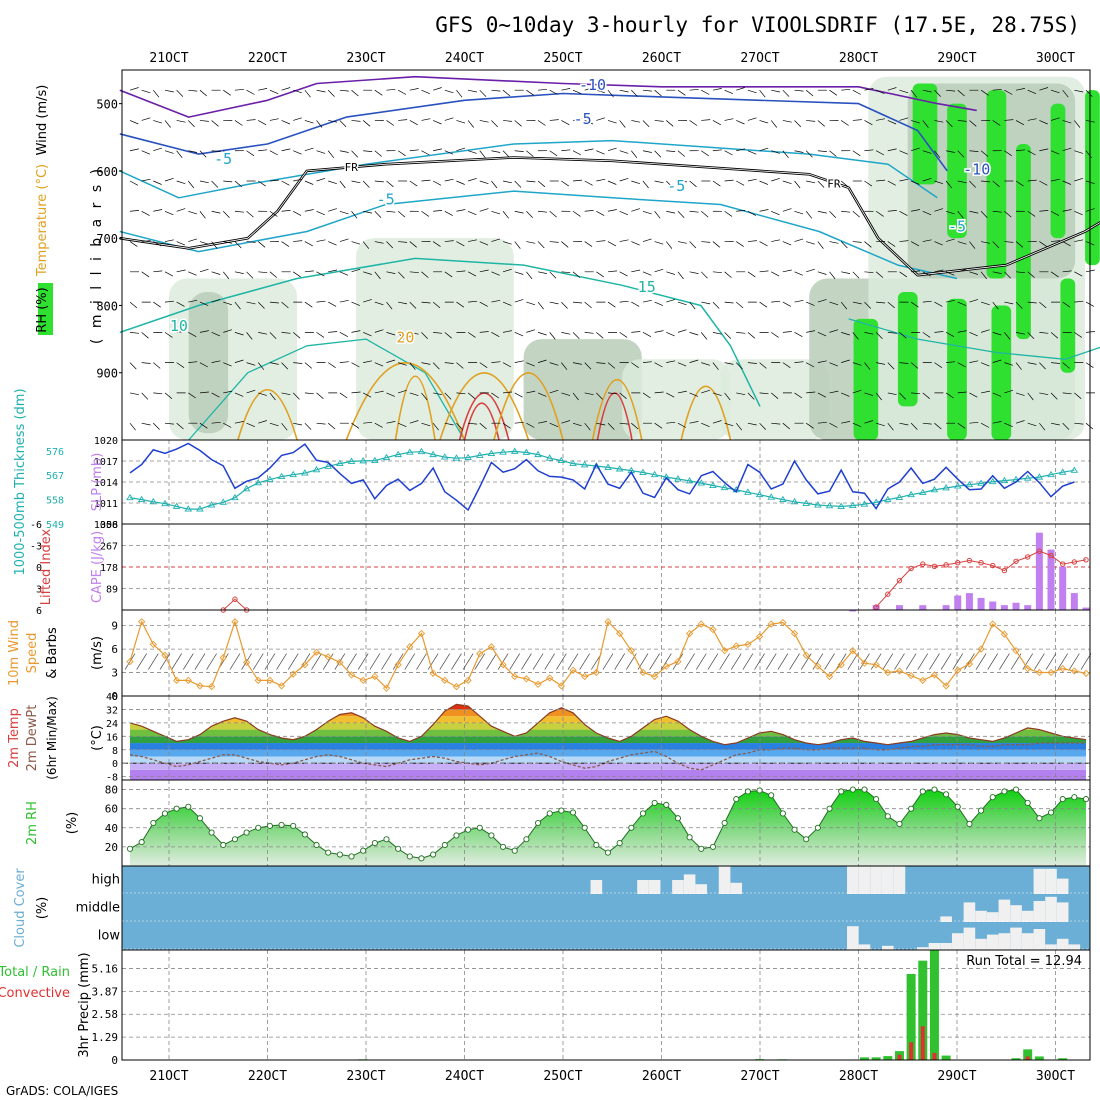 The height and width of the screenshot is (1100, 1100). What do you see at coordinates (109, 935) in the screenshot?
I see `cloud-level-label: low` at bounding box center [109, 935].